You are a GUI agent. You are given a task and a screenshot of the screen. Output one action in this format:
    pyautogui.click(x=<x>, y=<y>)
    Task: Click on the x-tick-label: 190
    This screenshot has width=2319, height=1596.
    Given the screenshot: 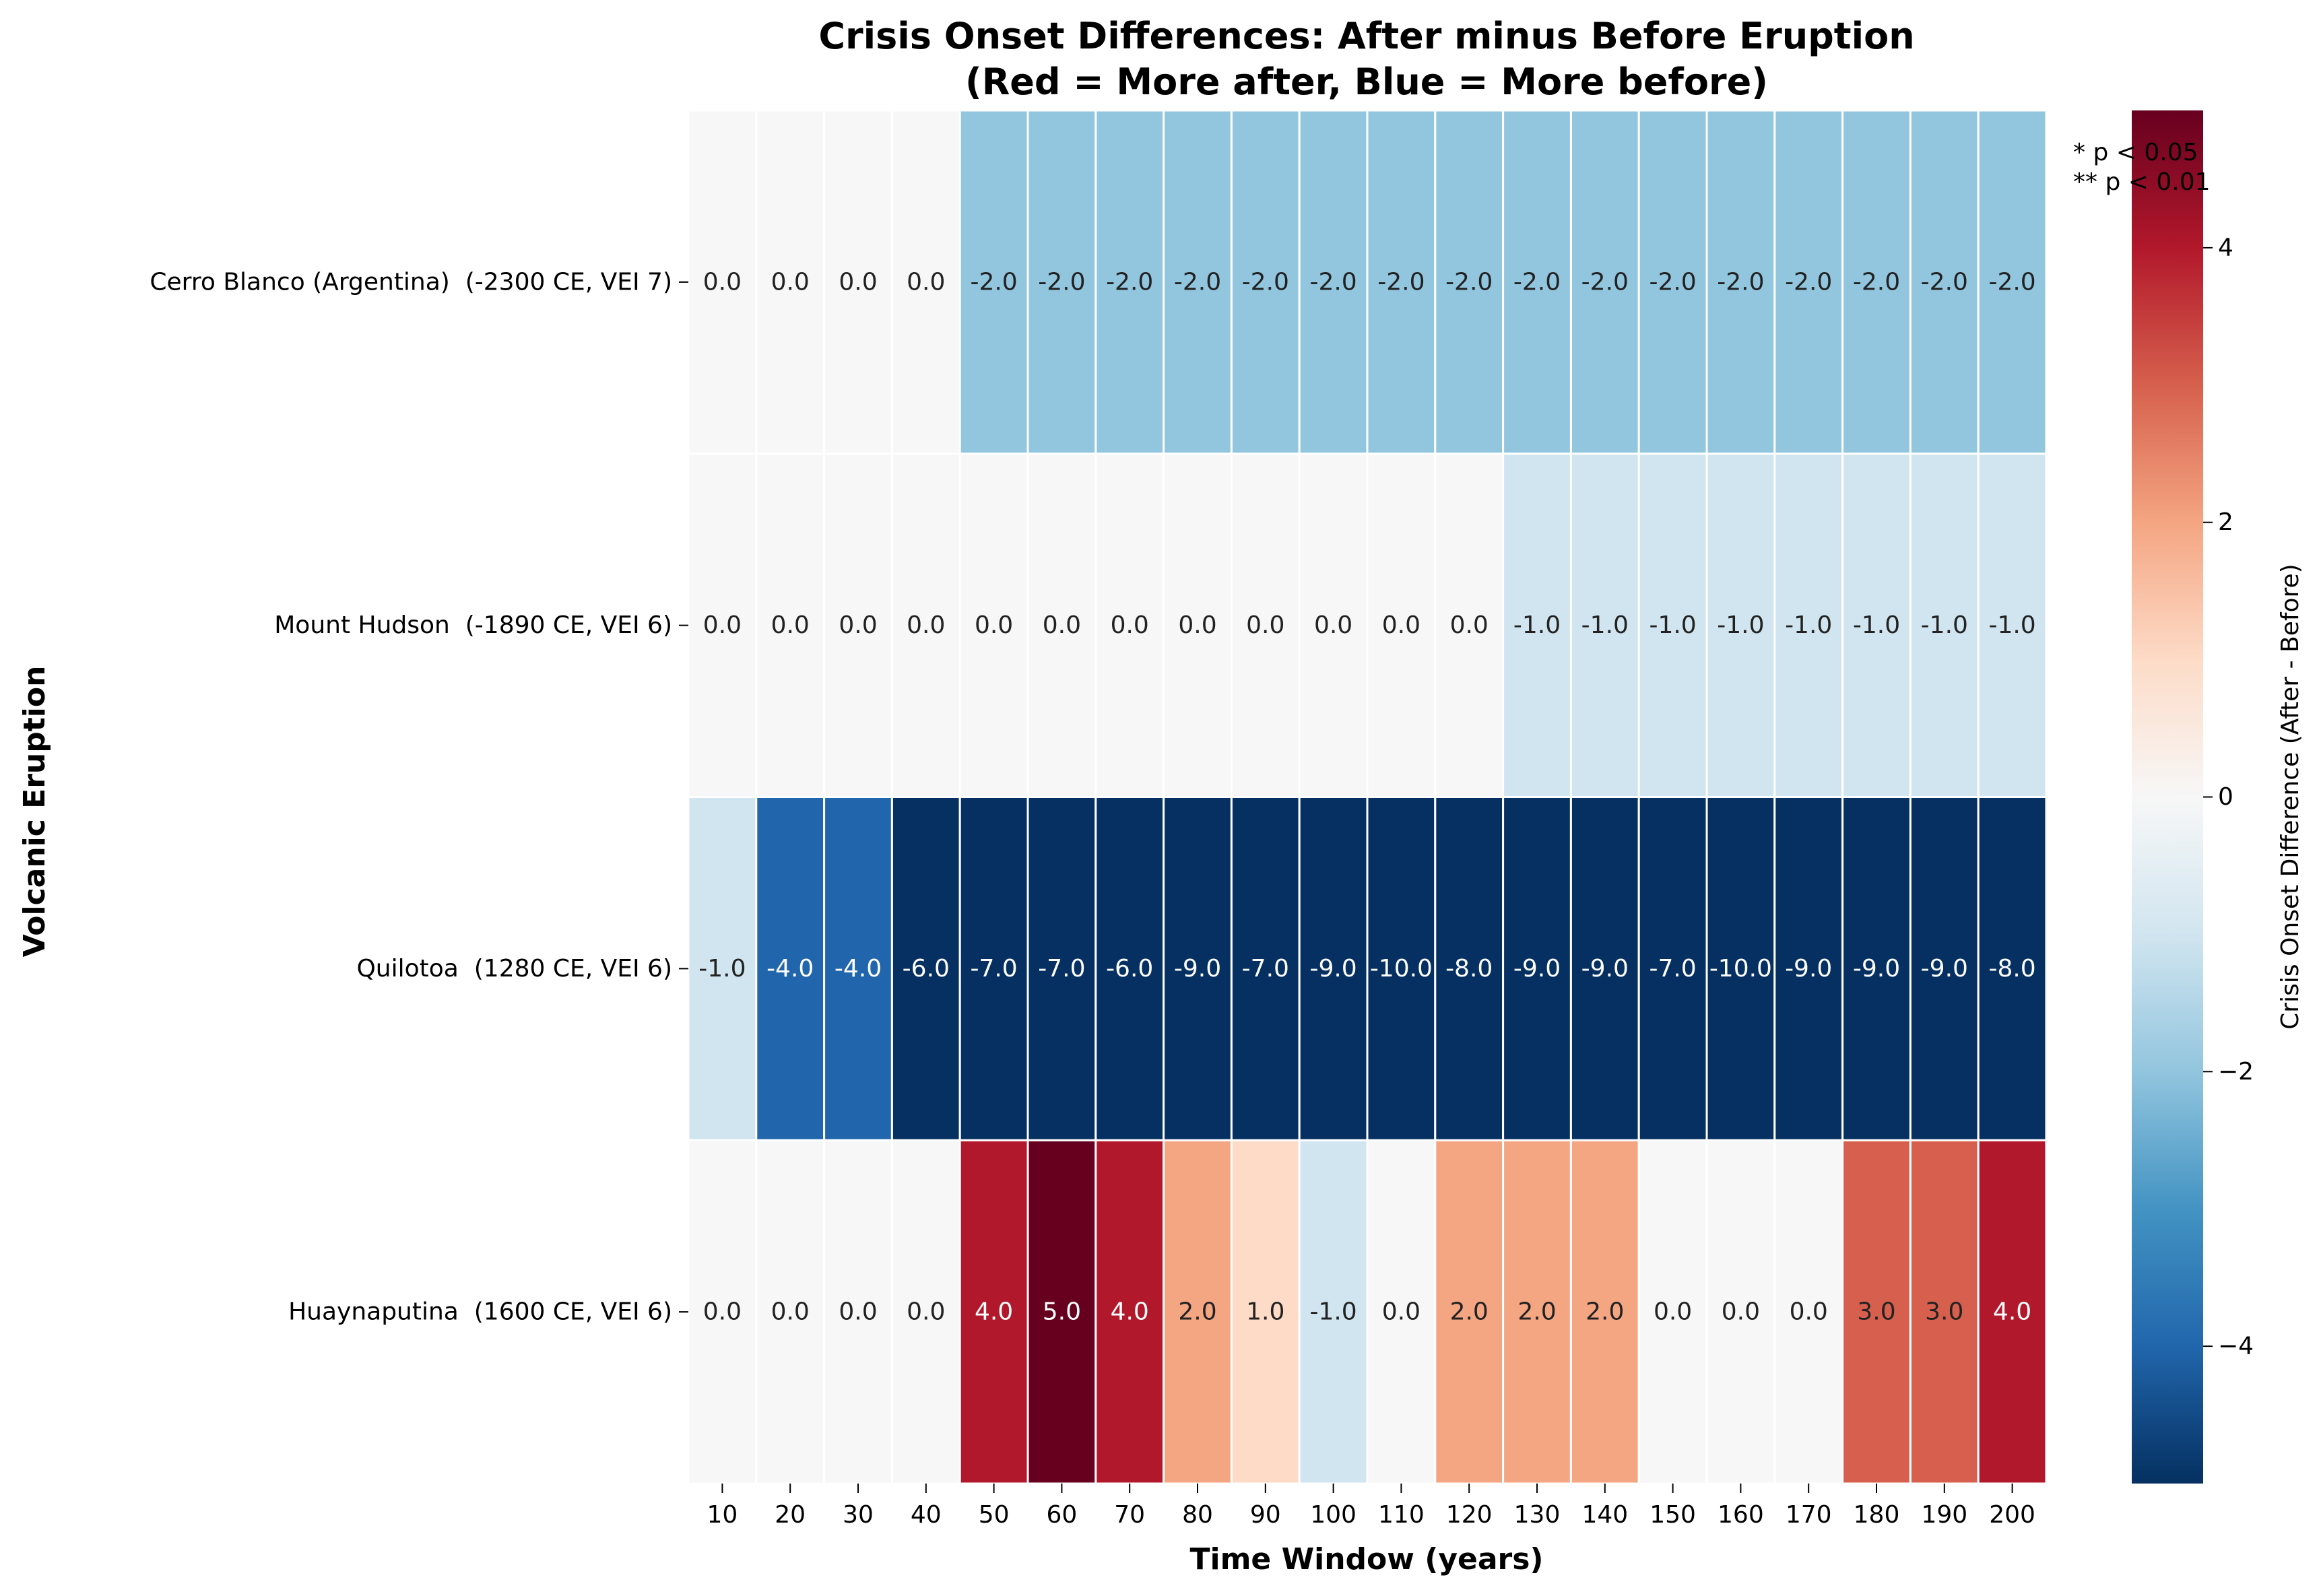 What is the action you would take?
    pyautogui.click(x=1944, y=1515)
    